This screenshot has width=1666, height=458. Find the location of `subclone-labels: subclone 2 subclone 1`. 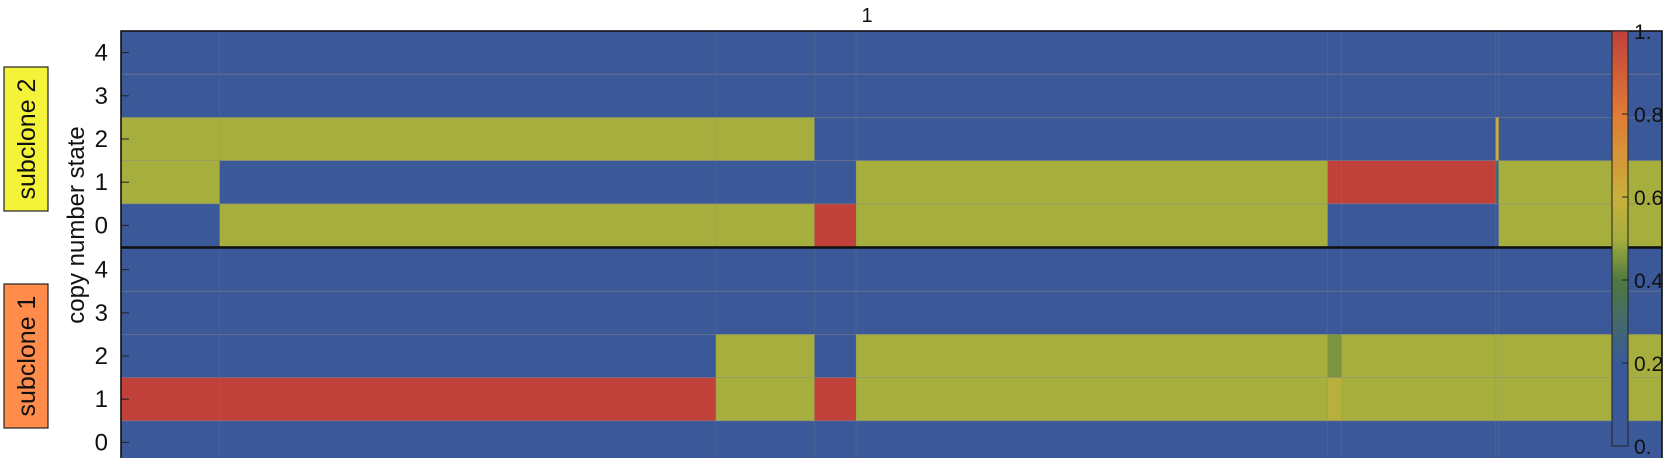

subclone-labels: subclone 2 subclone 1 is located at coordinates (26, 247).